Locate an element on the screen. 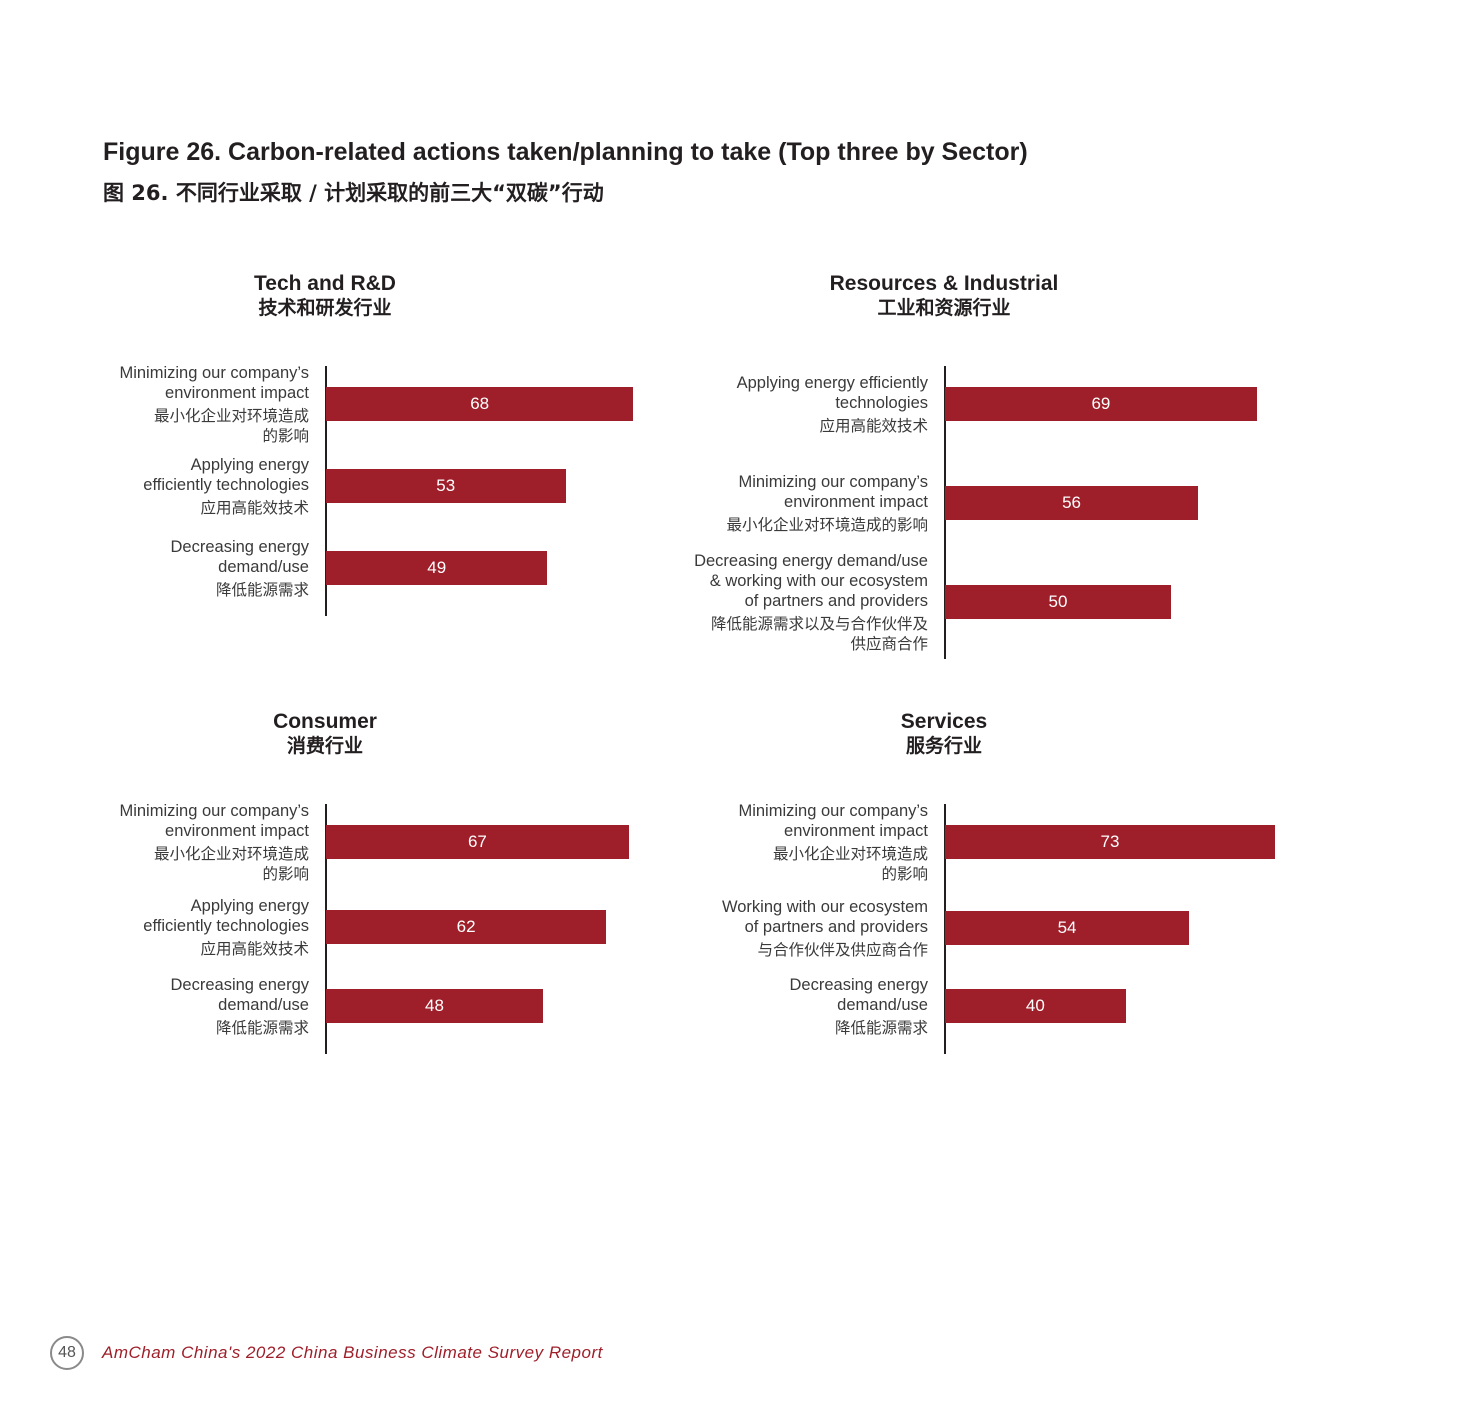 This screenshot has height=1417, width=1474. bar-value-label: 68 is located at coordinates (480, 403).